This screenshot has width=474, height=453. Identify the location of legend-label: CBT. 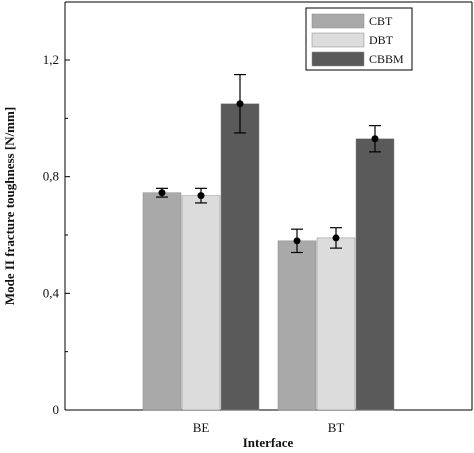
(381, 21).